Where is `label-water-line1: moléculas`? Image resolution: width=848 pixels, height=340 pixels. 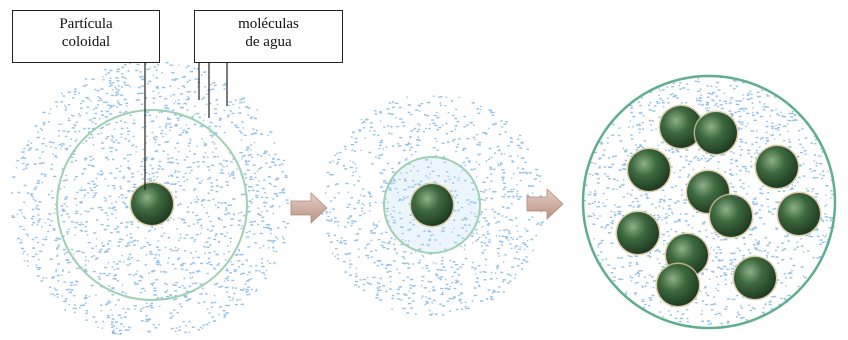
label-water-line1: moléculas is located at coordinates (268, 24).